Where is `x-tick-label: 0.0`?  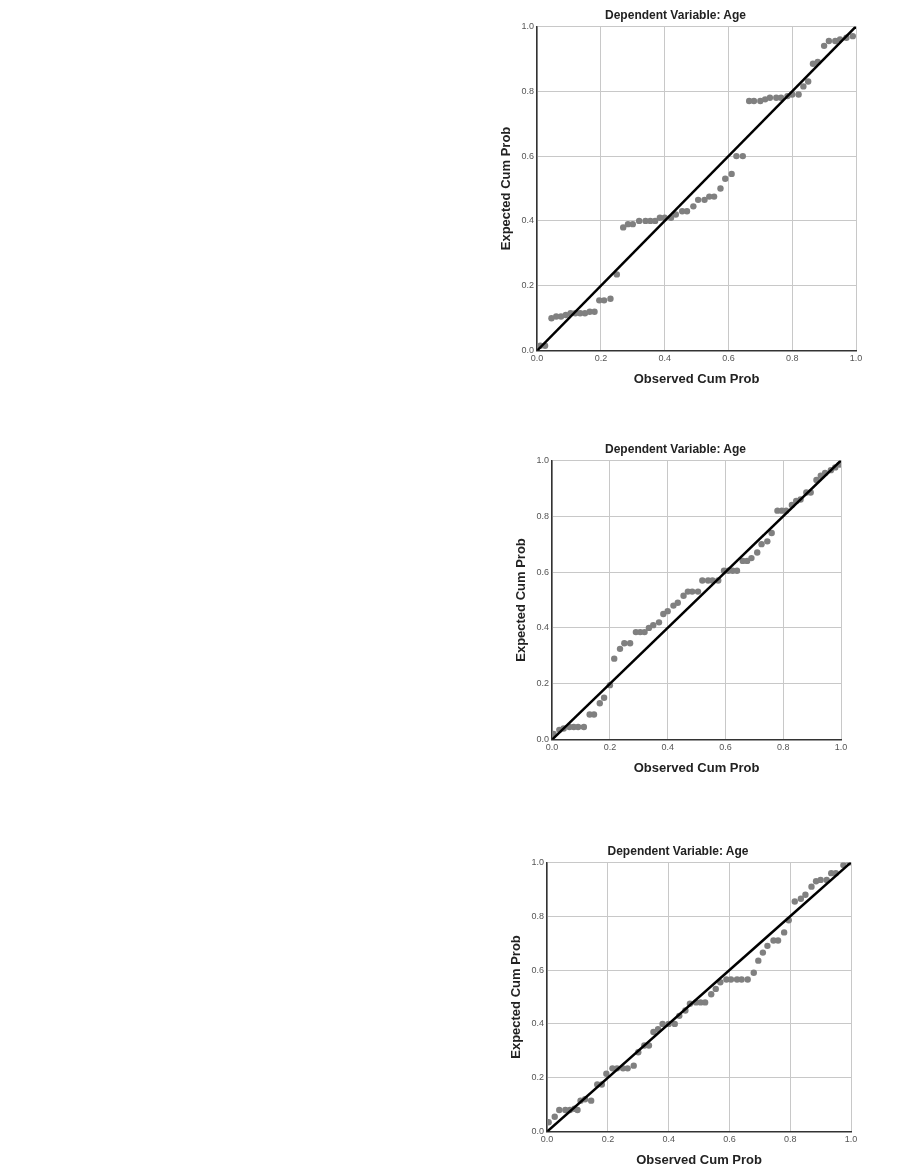
x-tick-label: 0.0 is located at coordinates (552, 747).